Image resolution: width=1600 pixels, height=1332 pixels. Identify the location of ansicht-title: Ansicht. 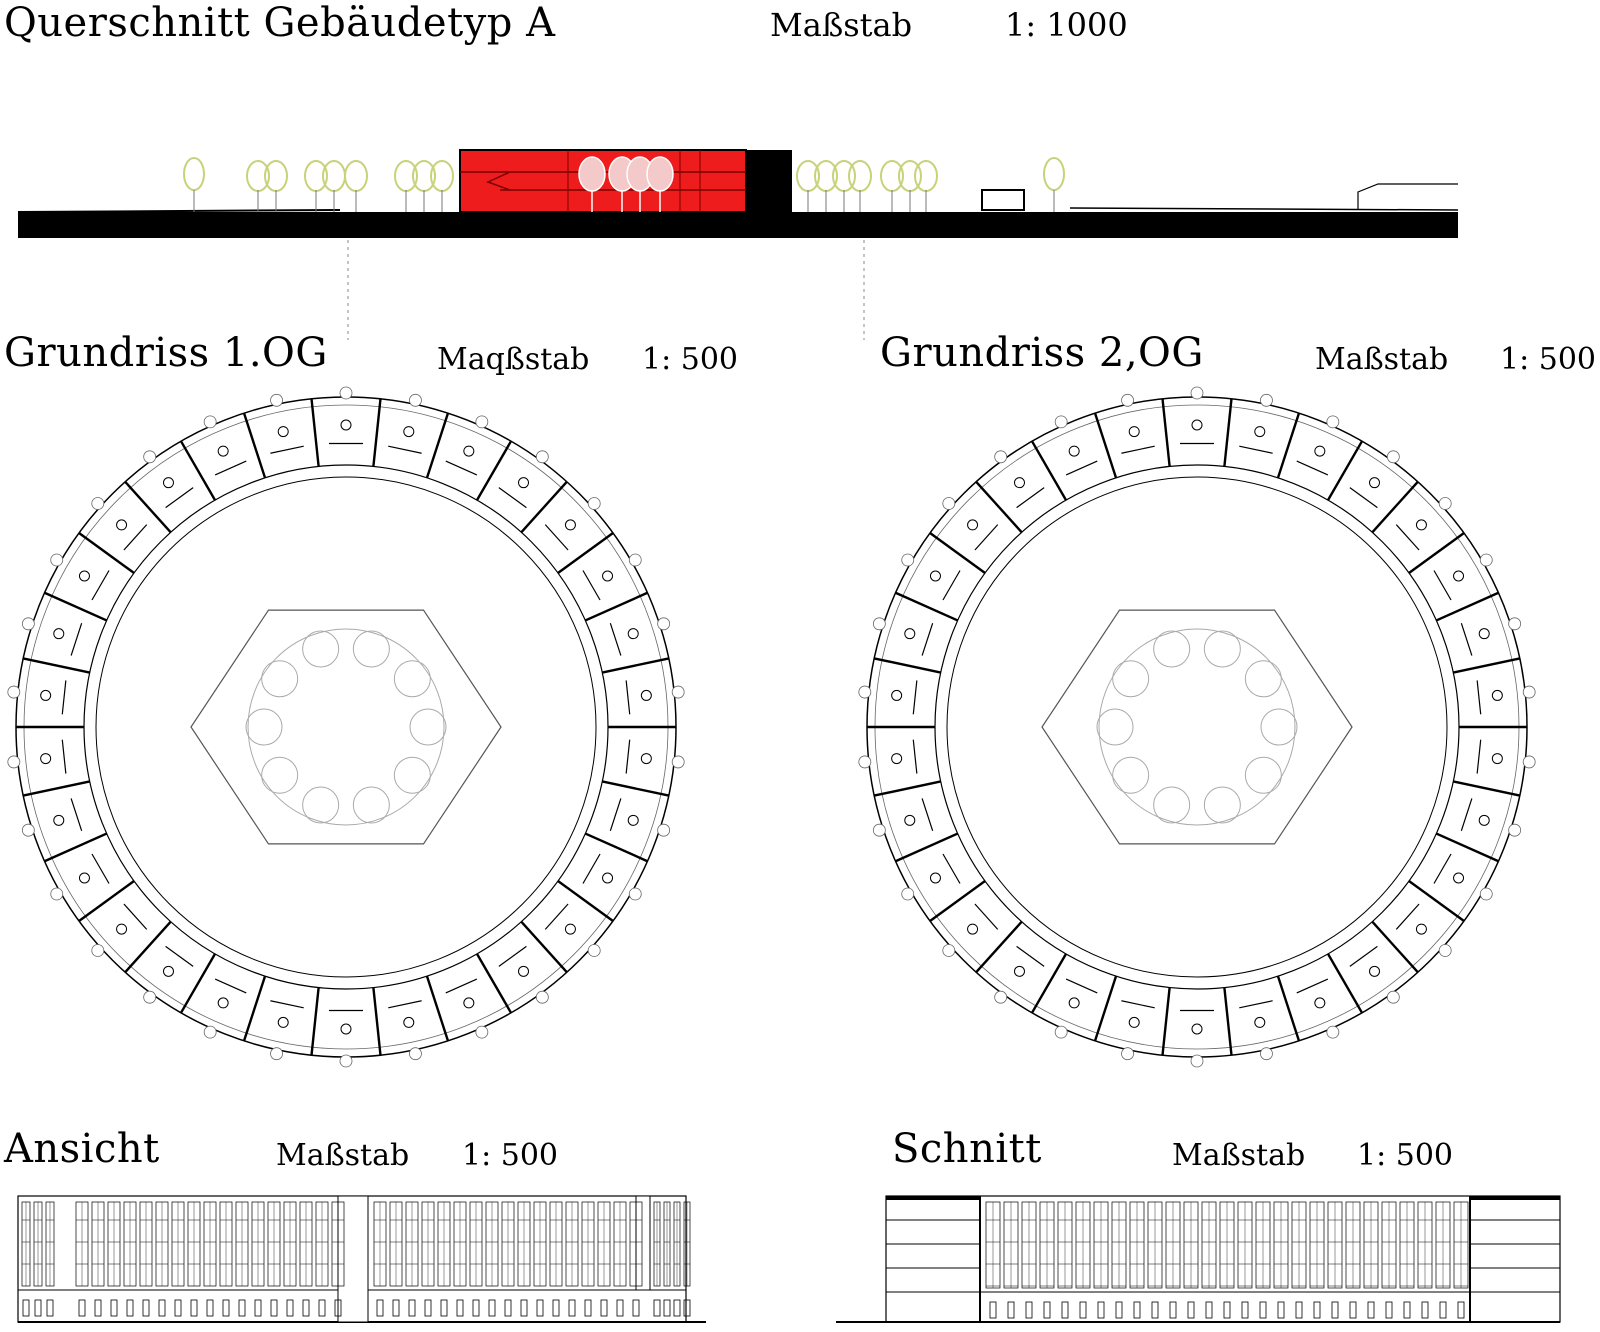
(82, 1149).